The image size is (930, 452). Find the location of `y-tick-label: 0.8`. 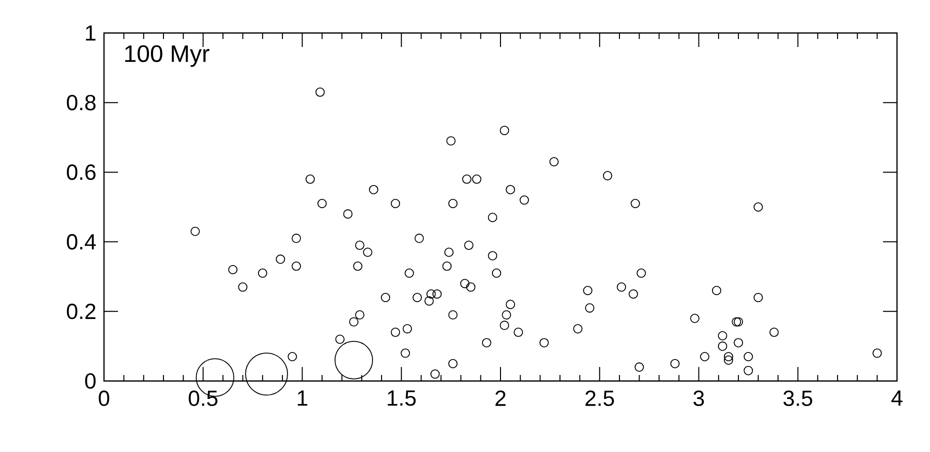

y-tick-label: 0.8 is located at coordinates (81, 102).